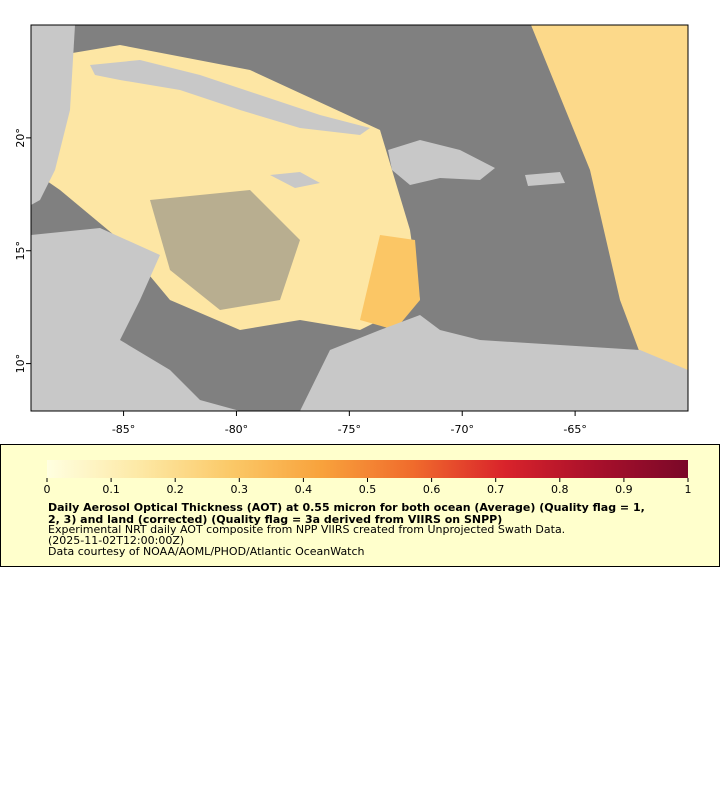 This screenshot has height=800, width=720. Describe the element at coordinates (349, 429) in the screenshot. I see `x-tick-label: -75°` at that location.